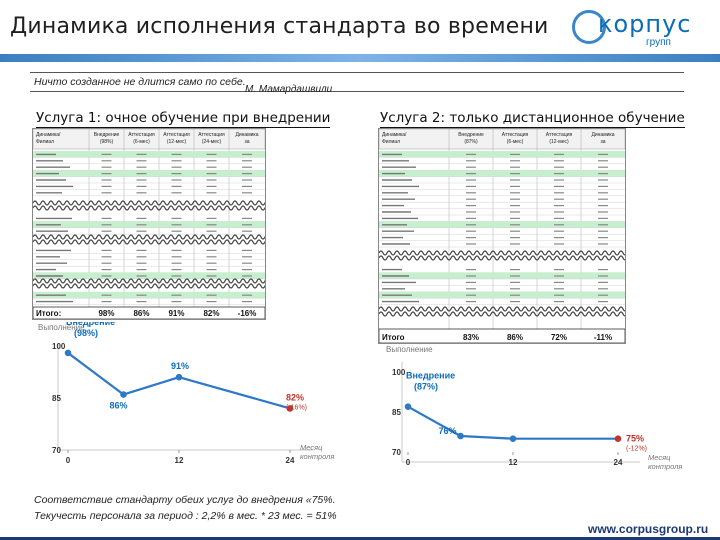 The width and height of the screenshot is (720, 540). What do you see at coordinates (68, 460) in the screenshot?
I see `c1-x-tick-label: 0` at bounding box center [68, 460].